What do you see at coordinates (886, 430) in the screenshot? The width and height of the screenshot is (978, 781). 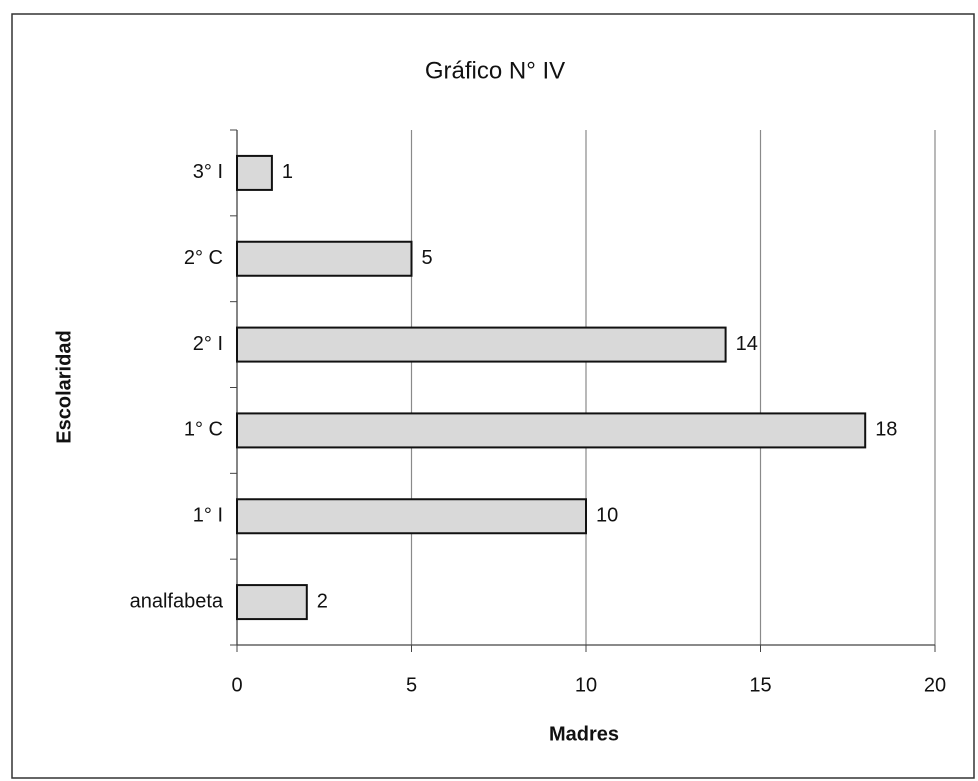 I see `data-label: 18` at bounding box center [886, 430].